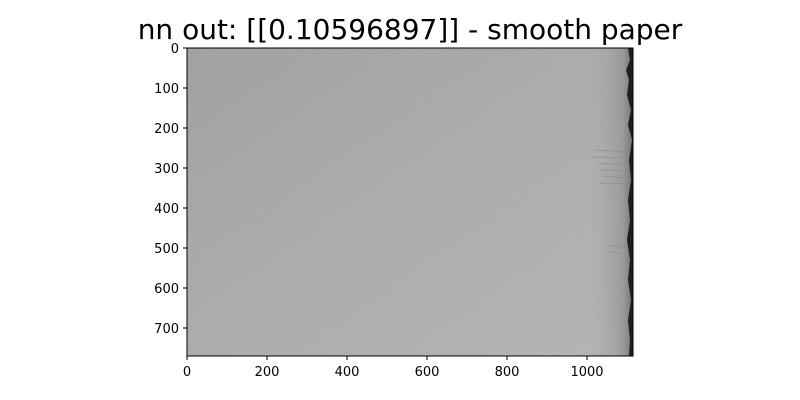 This screenshot has width=800, height=400. What do you see at coordinates (166, 89) in the screenshot?
I see `y-tick-label: 100` at bounding box center [166, 89].